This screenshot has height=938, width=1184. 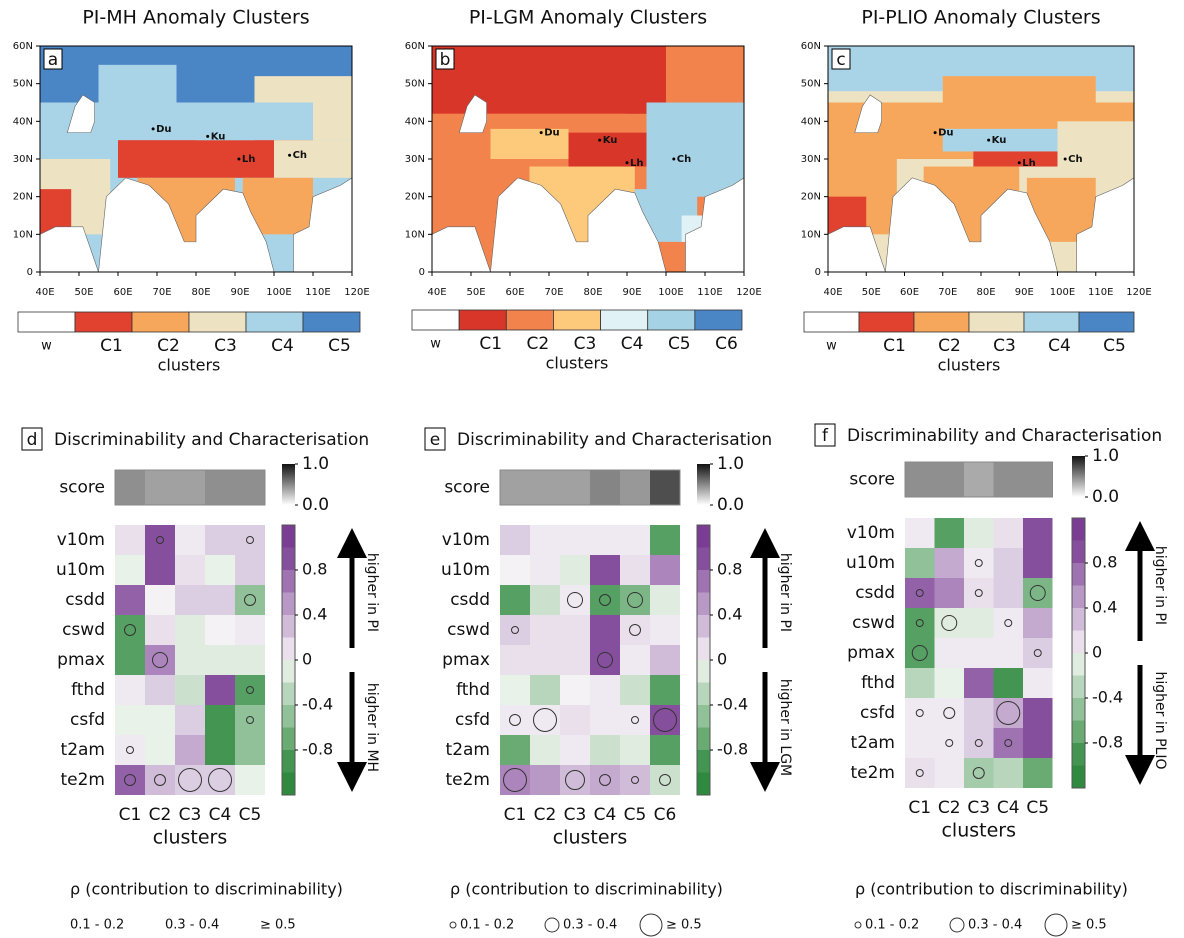 I want to click on score-tick-label: 1.0, so click(x=315, y=464).